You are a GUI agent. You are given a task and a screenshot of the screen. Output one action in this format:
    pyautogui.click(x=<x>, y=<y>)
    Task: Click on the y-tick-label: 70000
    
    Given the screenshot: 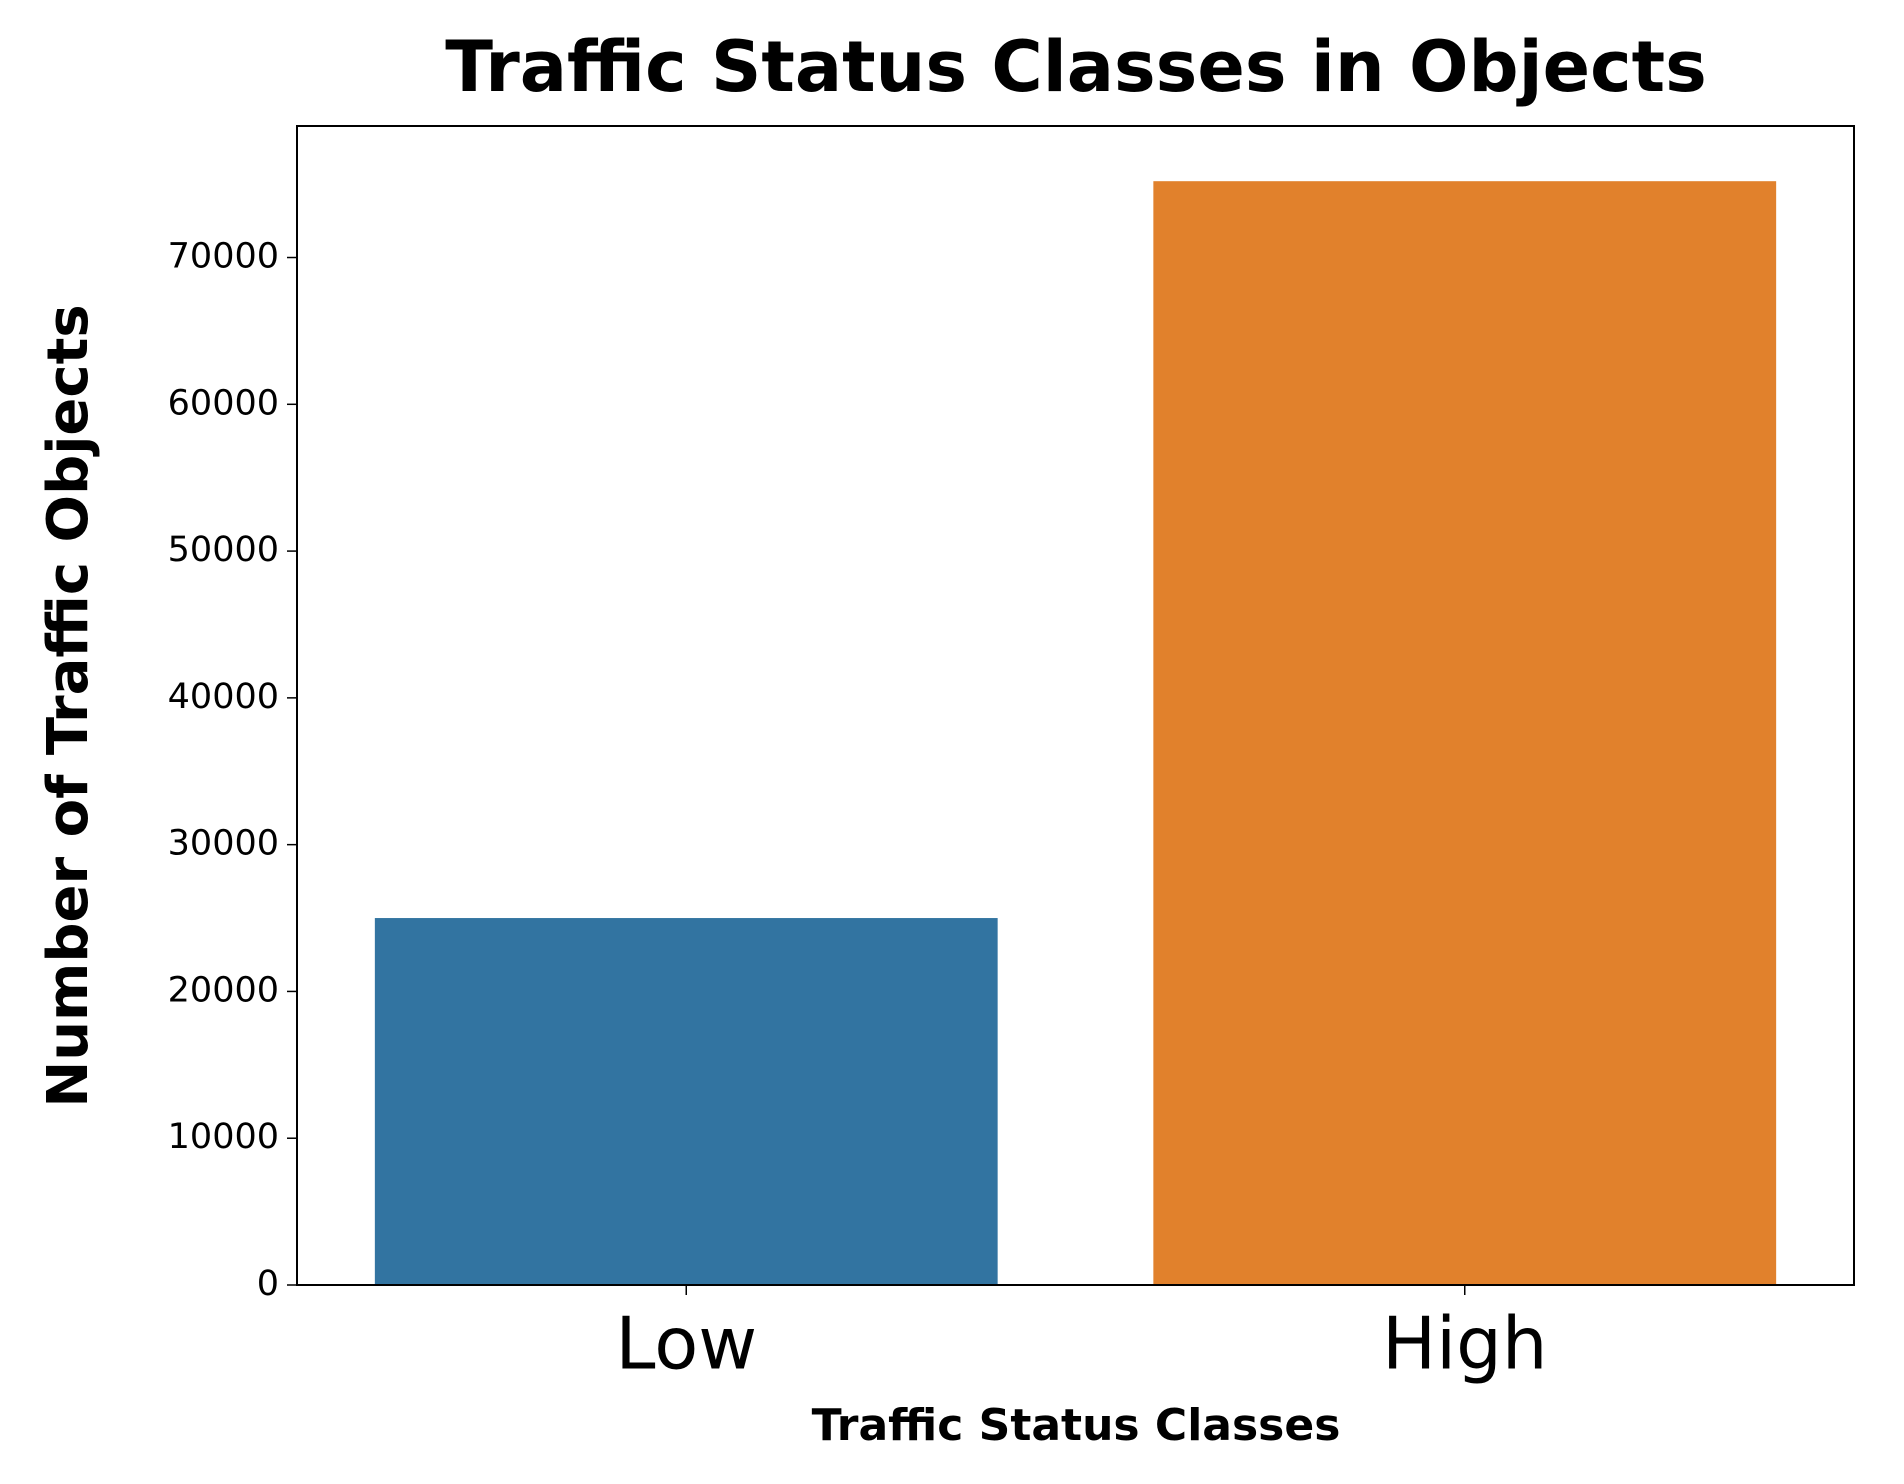 What is the action you would take?
    pyautogui.click(x=223, y=257)
    